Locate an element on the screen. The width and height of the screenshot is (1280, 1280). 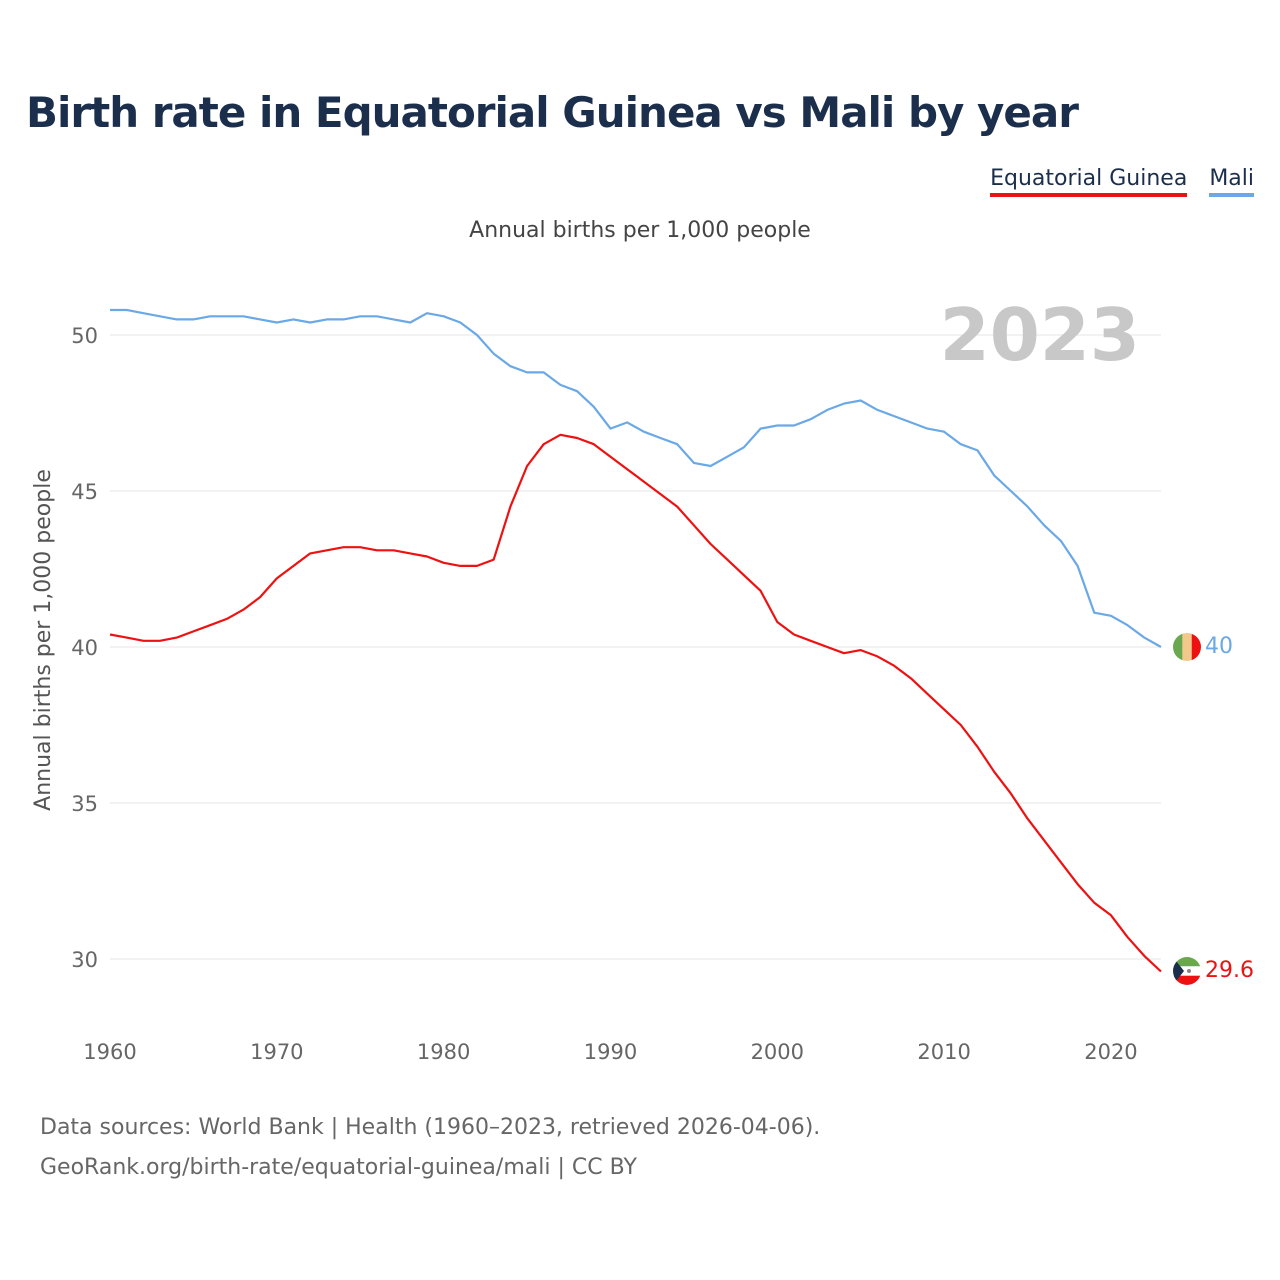
x-tick-label: 2020 is located at coordinates (1110, 1052).